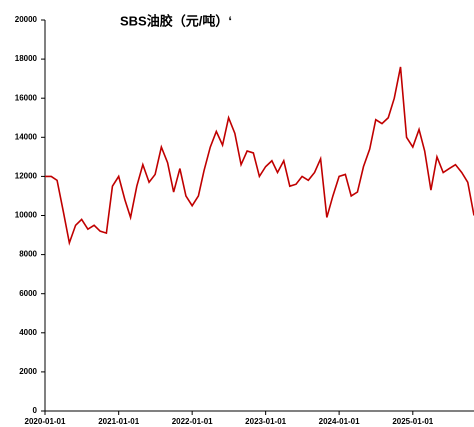 The height and width of the screenshot is (427, 474). What do you see at coordinates (412, 421) in the screenshot?
I see `x-tick-label: 2025-01-01` at bounding box center [412, 421].